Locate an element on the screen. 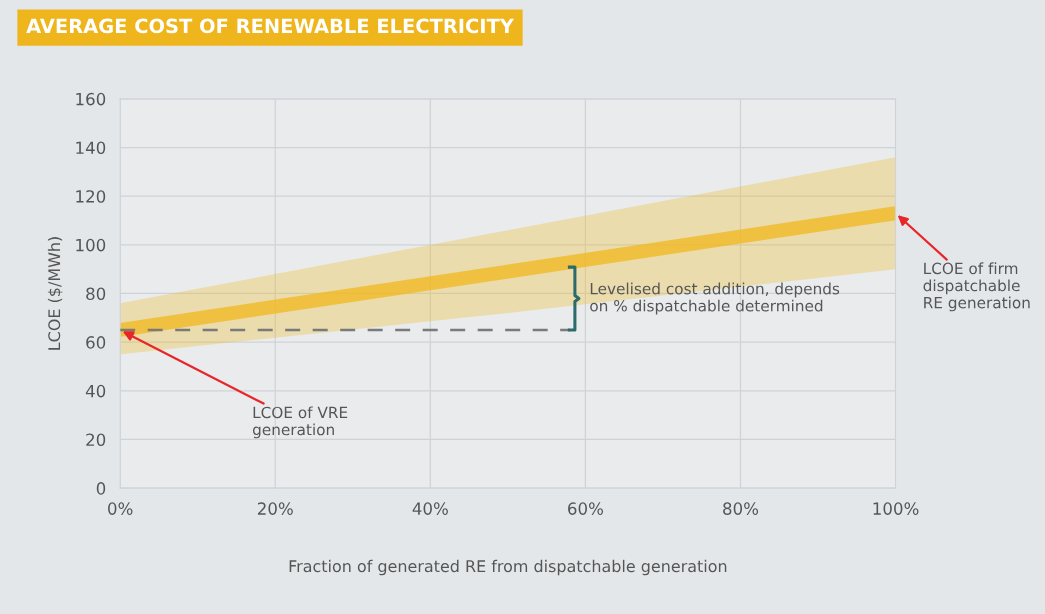 Image resolution: width=1045 pixels, height=614 pixels. y-tick-label: 160 is located at coordinates (91, 99).